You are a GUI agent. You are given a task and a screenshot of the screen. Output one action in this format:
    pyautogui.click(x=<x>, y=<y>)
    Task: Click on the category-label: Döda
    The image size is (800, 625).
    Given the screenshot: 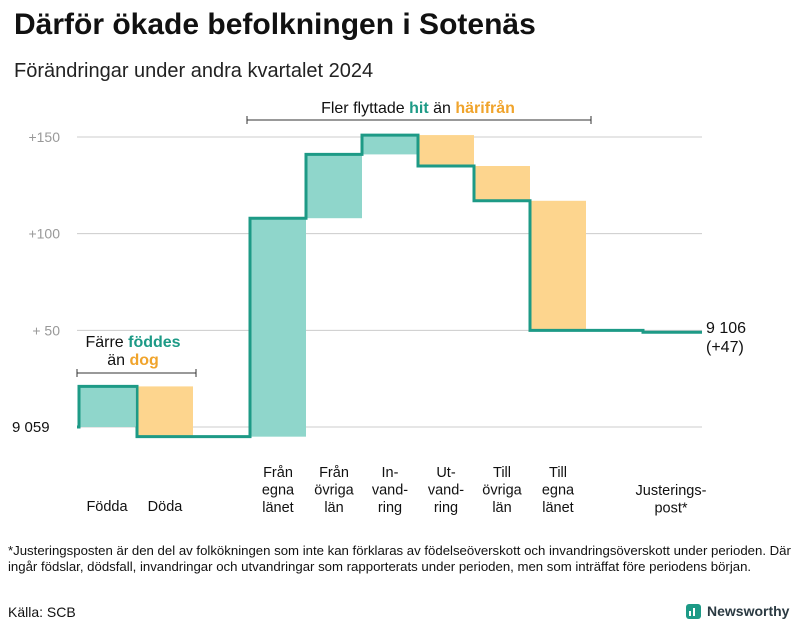 What is the action you would take?
    pyautogui.click(x=166, y=507)
    